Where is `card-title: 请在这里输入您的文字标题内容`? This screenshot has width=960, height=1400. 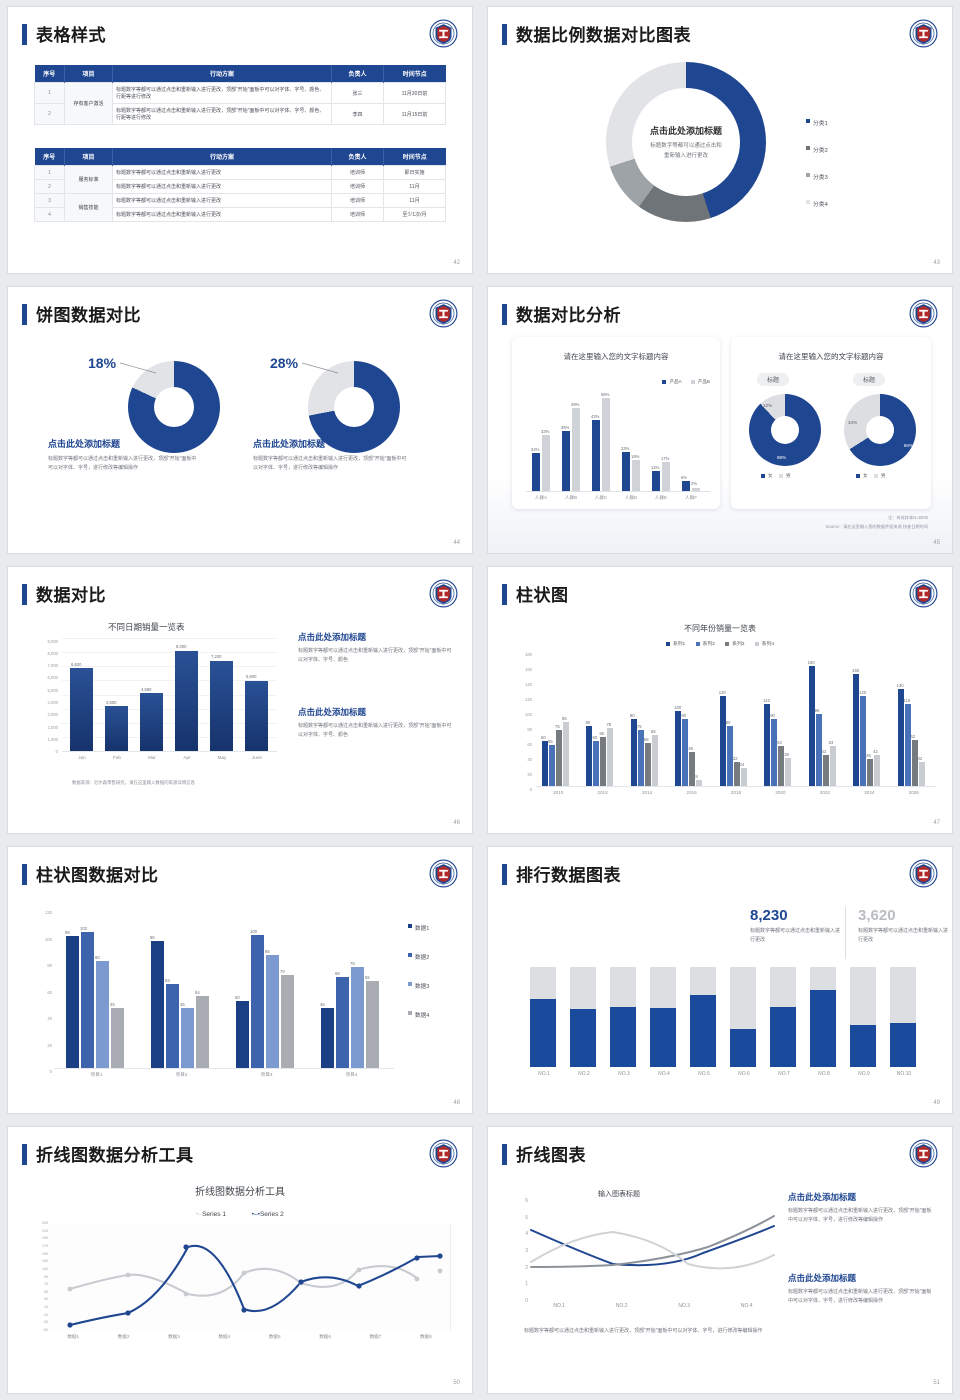
card-title: 请在这里输入您的文字标题内容 is located at coordinates (831, 356).